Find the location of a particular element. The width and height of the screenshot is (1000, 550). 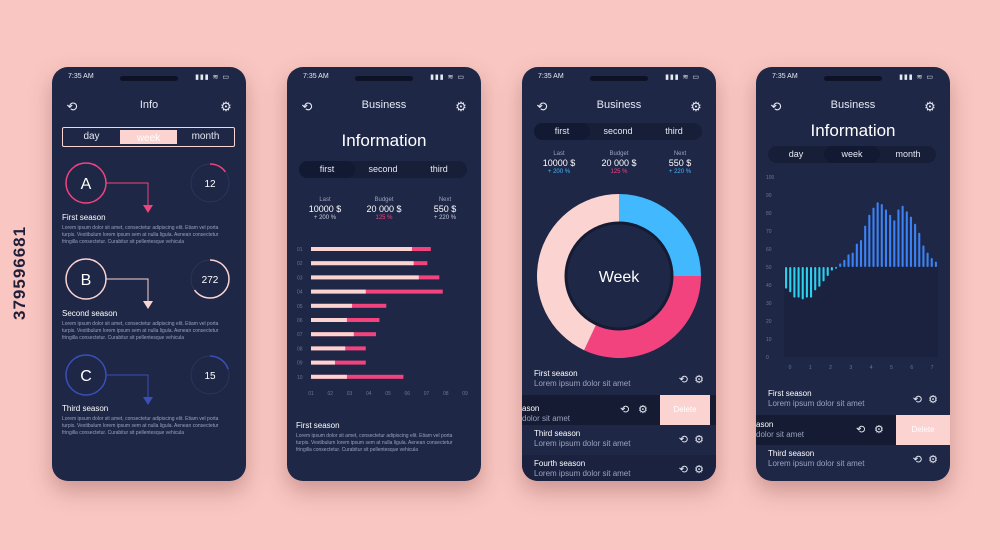

category-label: 03 is located at coordinates (300, 278).